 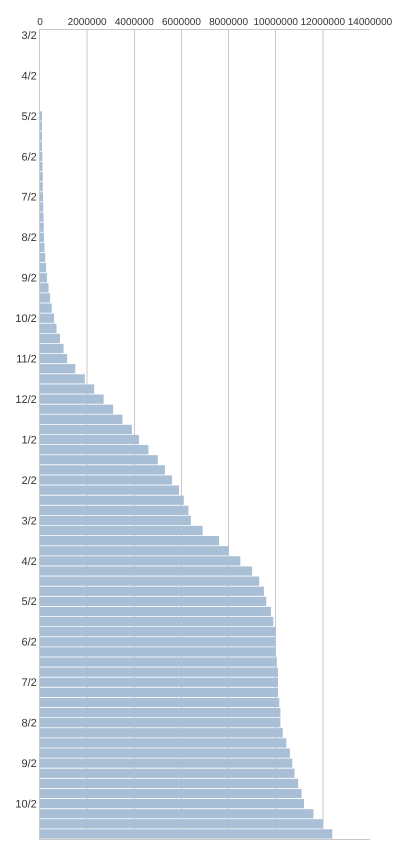 What do you see at coordinates (370, 22) in the screenshot?
I see `x-tick-label: 14000000` at bounding box center [370, 22].